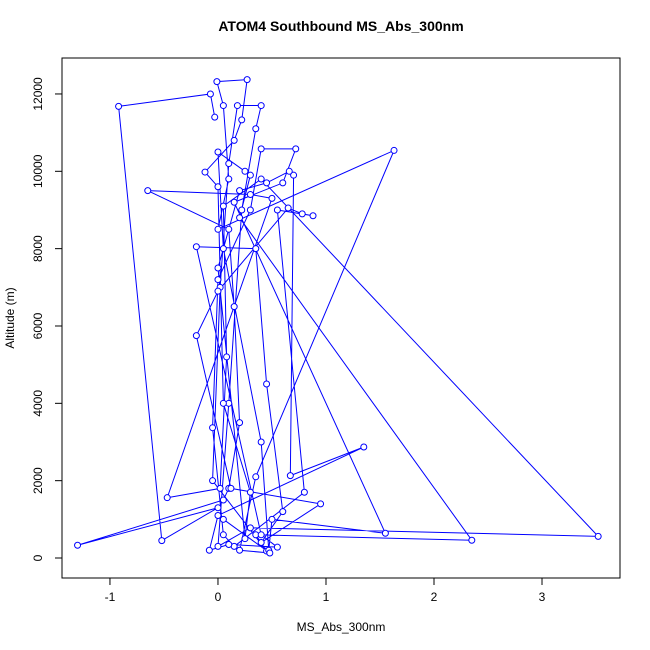  What do you see at coordinates (38, 94) in the screenshot?
I see `y-tick-label: 12000` at bounding box center [38, 94].